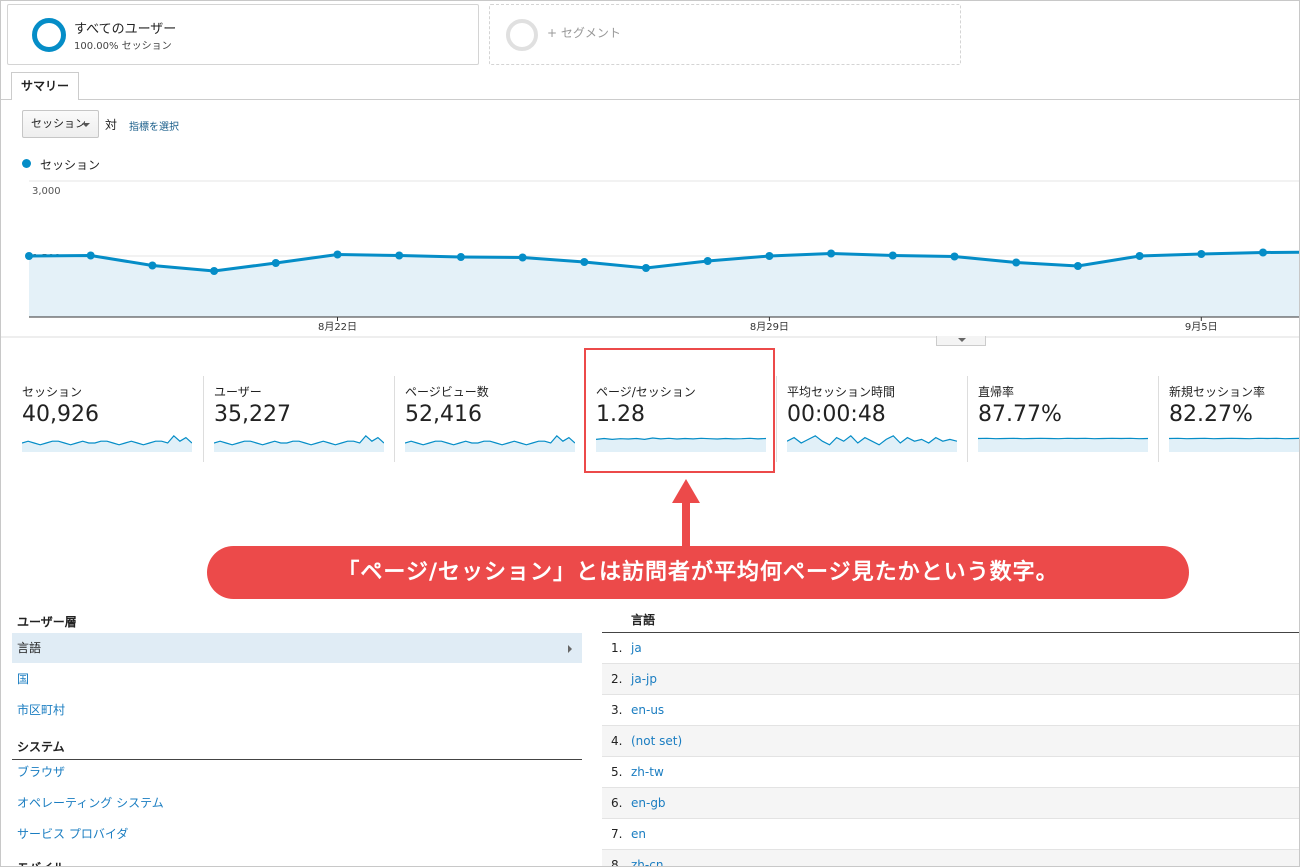 This screenshot has height=867, width=1300. Describe the element at coordinates (644, 679) in the screenshot. I see `language-link: ja-jp` at that location.